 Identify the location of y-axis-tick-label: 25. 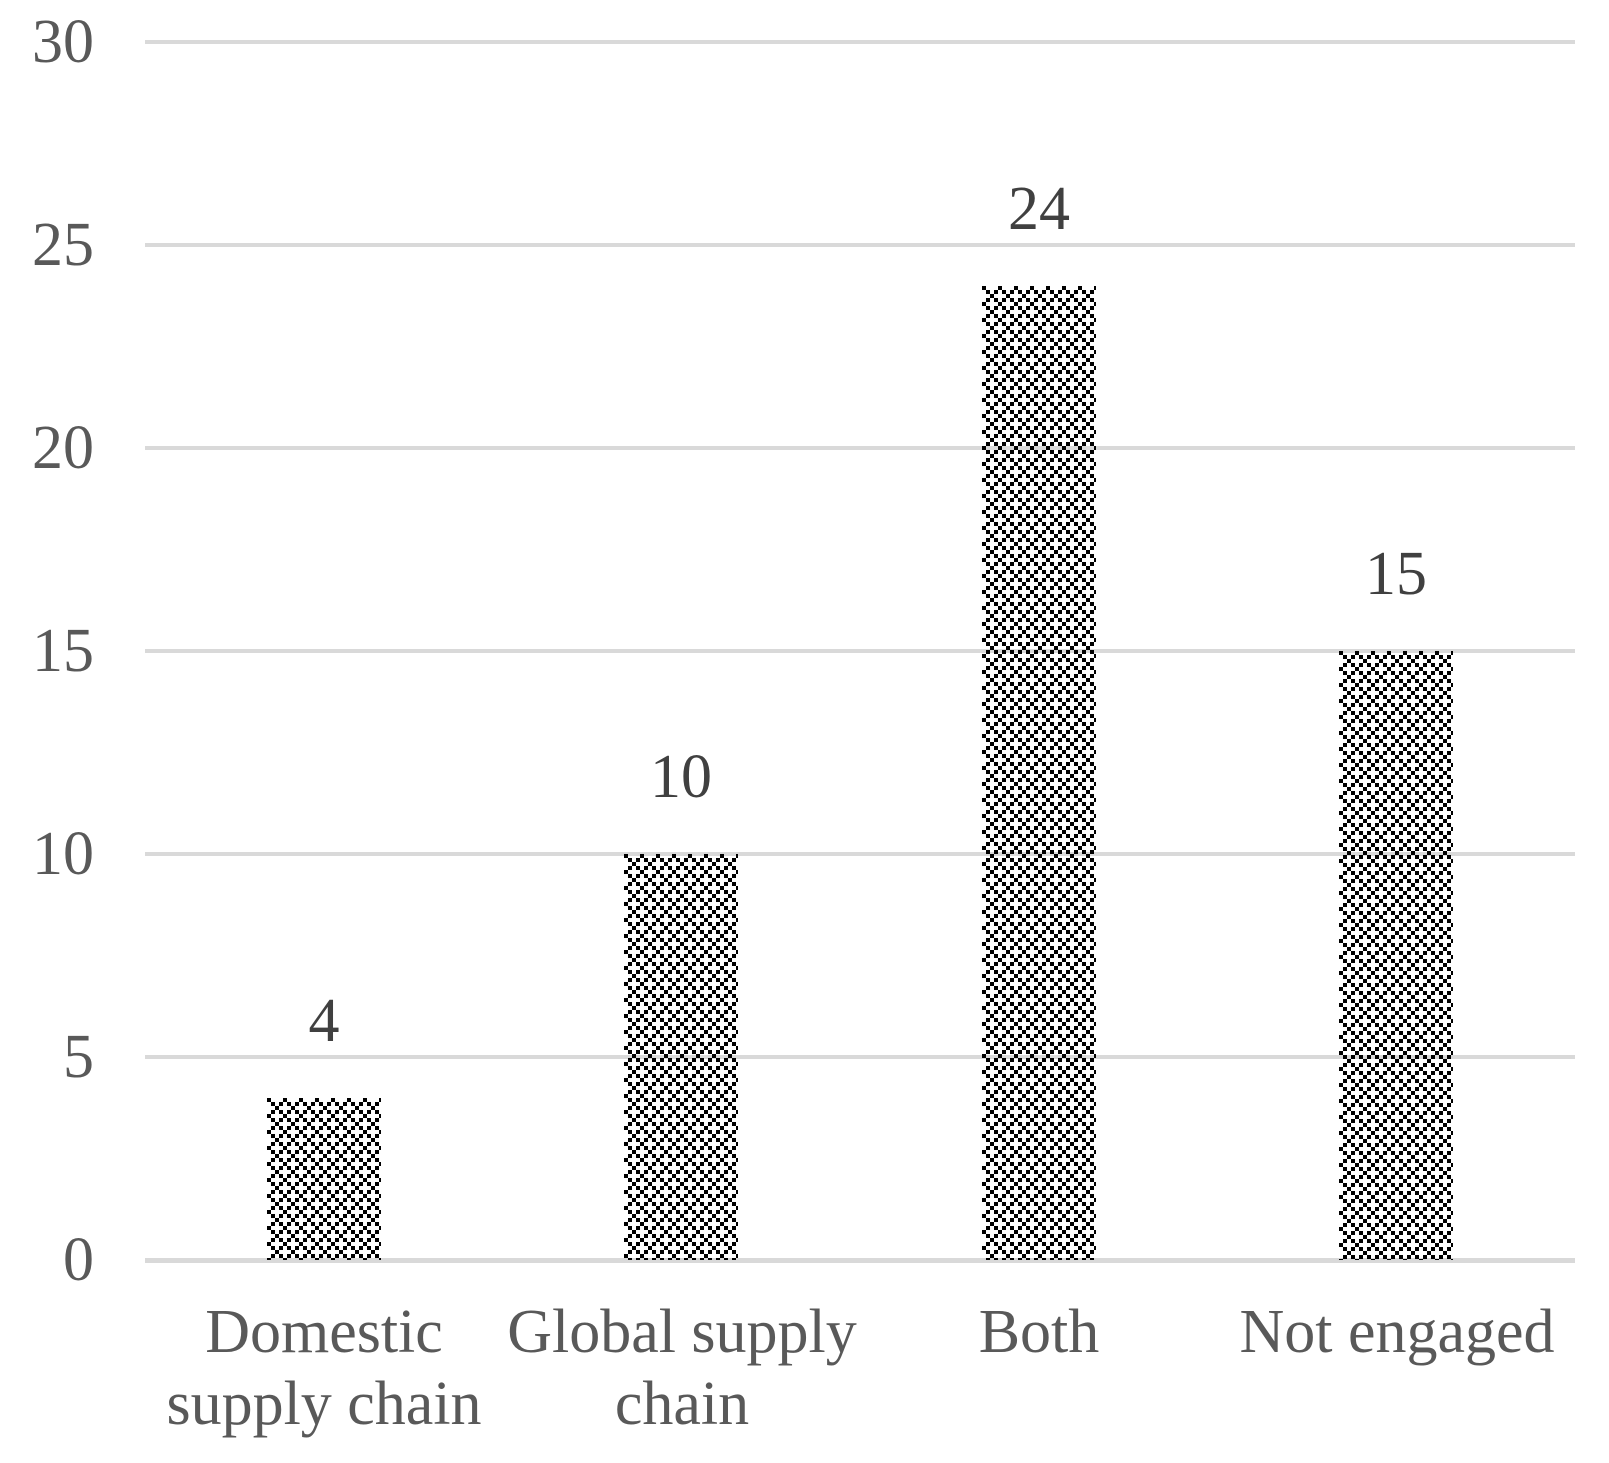
(63, 245).